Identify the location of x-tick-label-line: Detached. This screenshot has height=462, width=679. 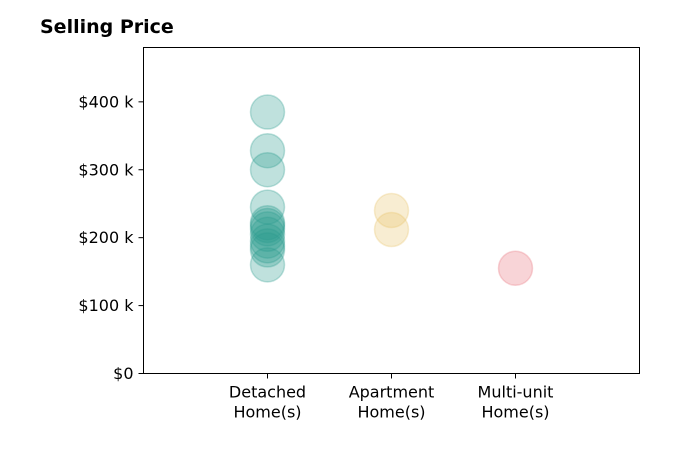
(267, 392).